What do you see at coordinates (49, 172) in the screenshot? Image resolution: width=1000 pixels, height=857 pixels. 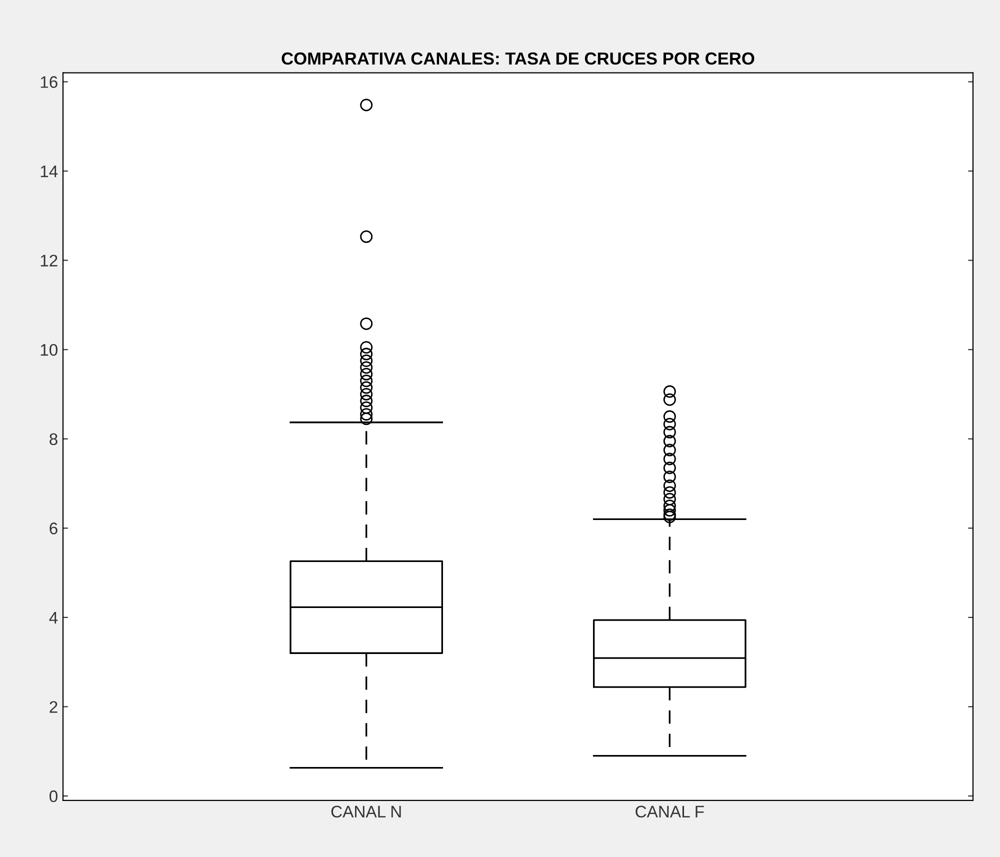 I see `y-tick-label: 14` at bounding box center [49, 172].